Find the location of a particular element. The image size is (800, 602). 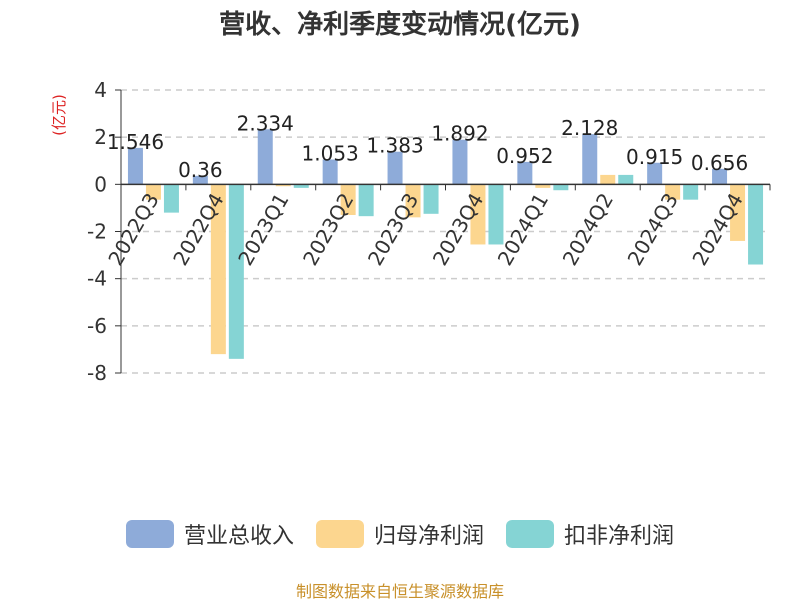

data-label: 1.546 is located at coordinates (135, 142).